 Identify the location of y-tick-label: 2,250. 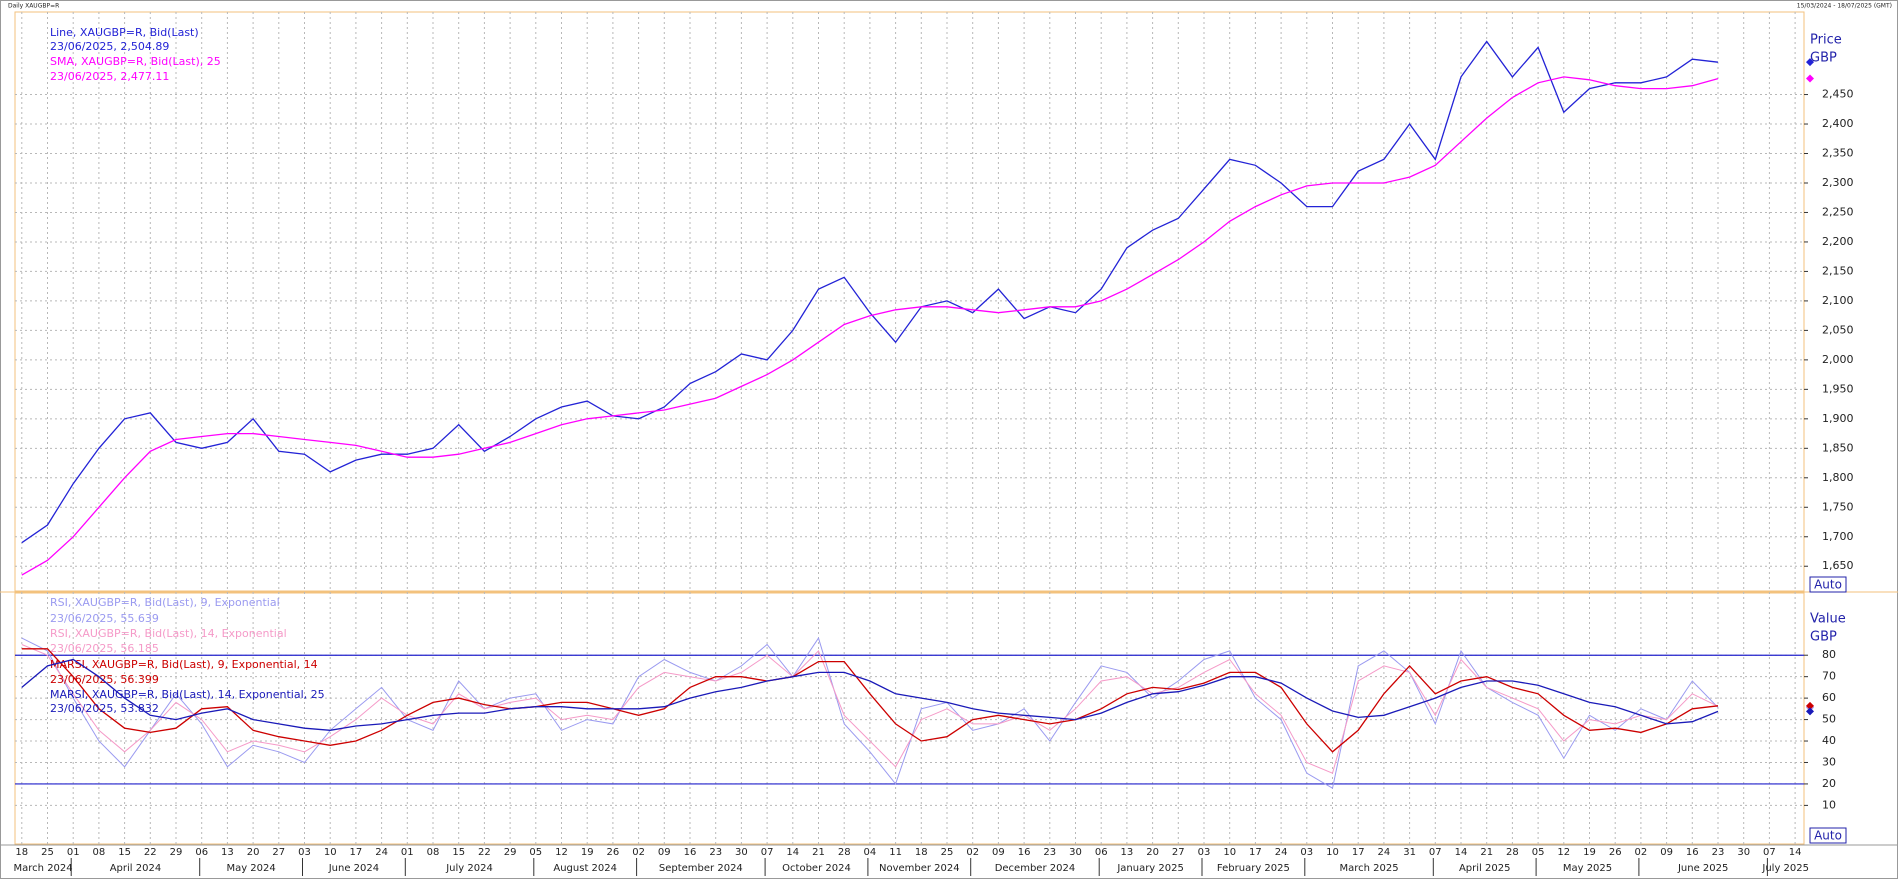
(1838, 211).